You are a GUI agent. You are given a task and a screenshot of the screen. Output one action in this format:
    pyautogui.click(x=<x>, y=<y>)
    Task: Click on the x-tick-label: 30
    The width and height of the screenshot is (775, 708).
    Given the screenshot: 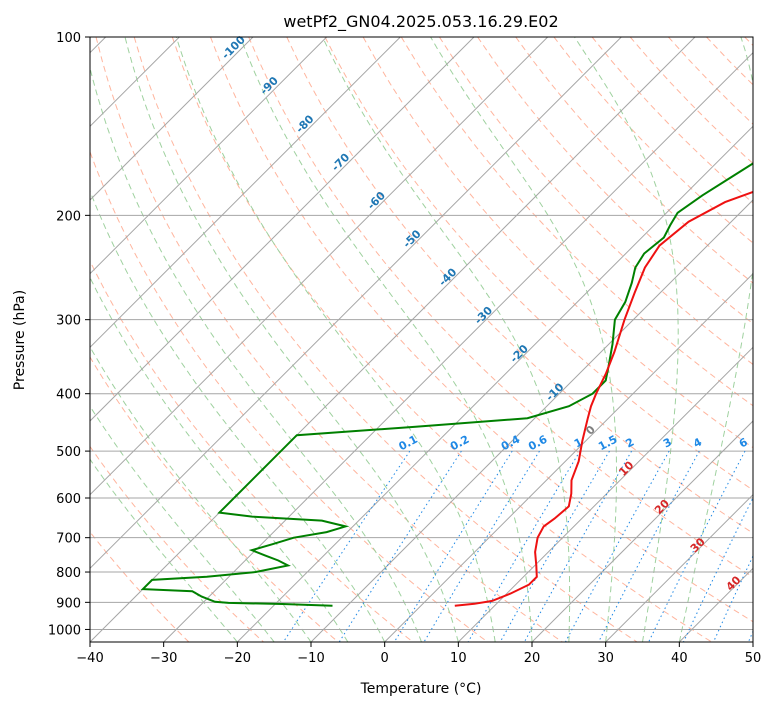 What is the action you would take?
    pyautogui.click(x=605, y=658)
    